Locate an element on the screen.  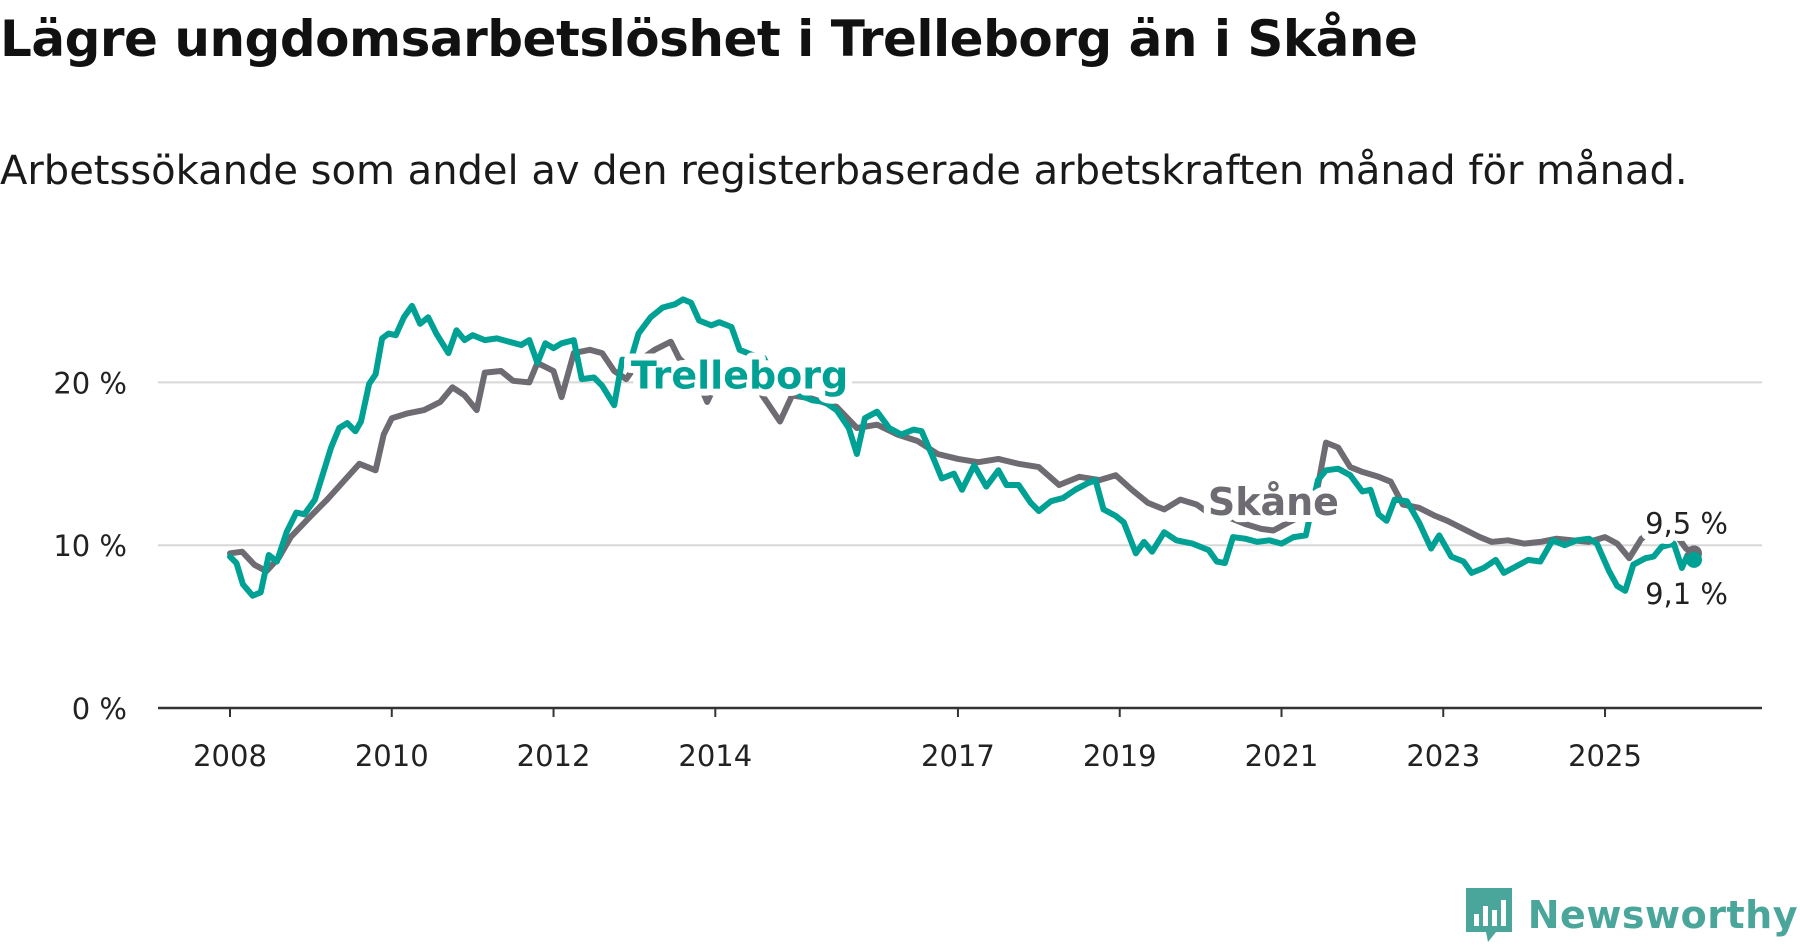
newsworthy-logo: Newsworthy is located at coordinates (1630, 915).